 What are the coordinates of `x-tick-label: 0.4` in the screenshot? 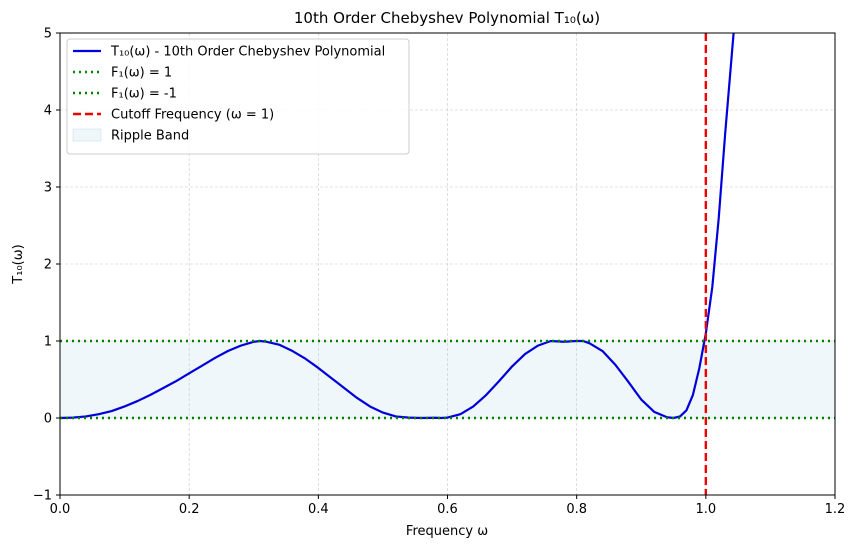 It's located at (318, 509).